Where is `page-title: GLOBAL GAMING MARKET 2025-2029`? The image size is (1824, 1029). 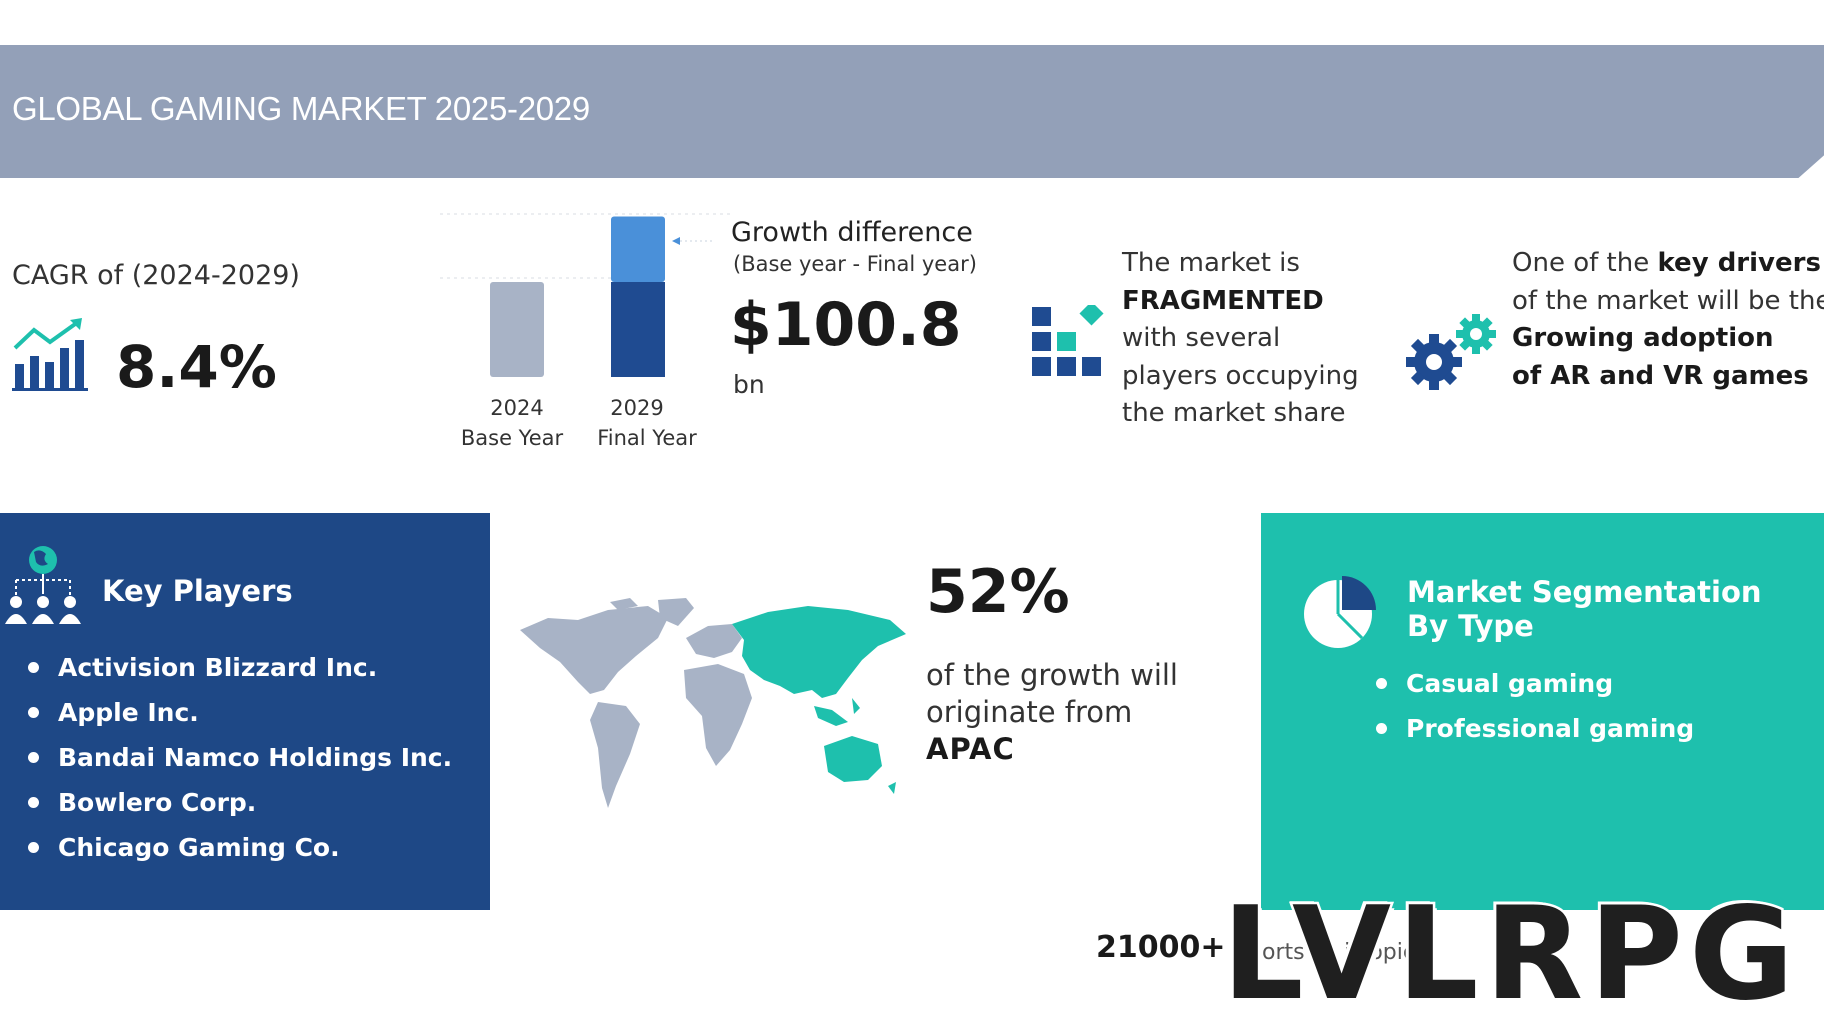
page-title: GLOBAL GAMING MARKET 2025-2029 is located at coordinates (301, 108).